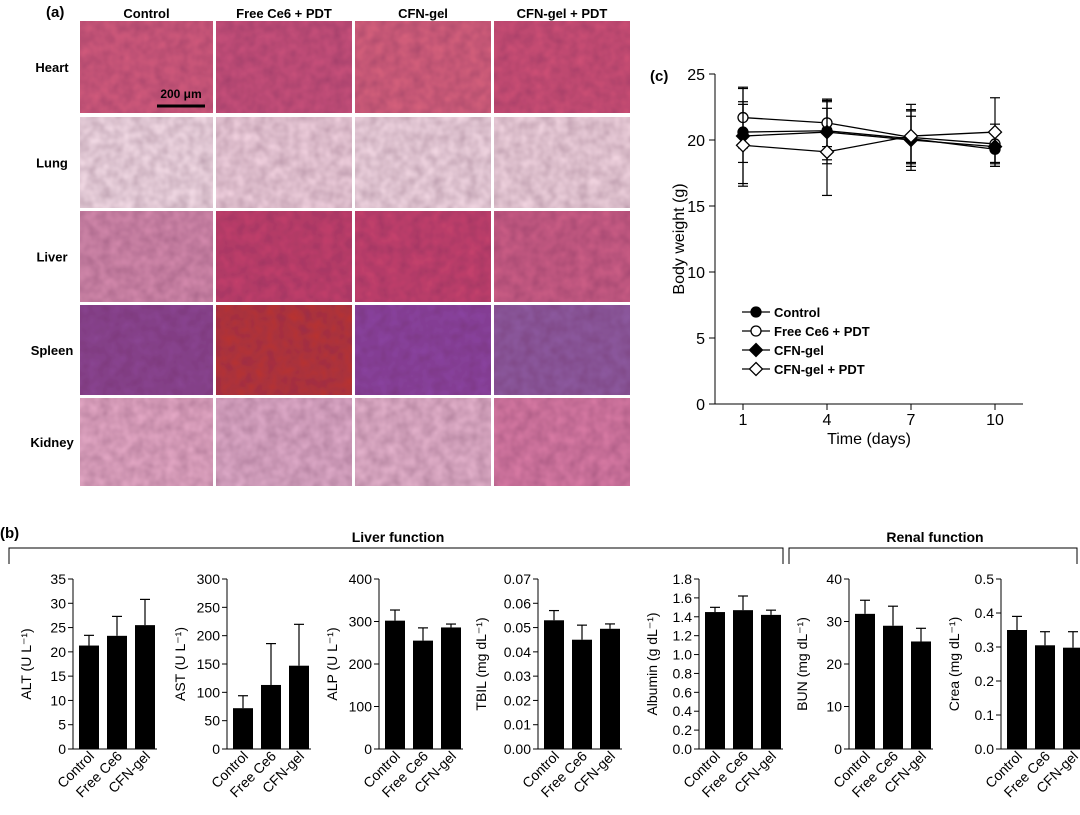 This screenshot has width=1080, height=815. Describe the element at coordinates (517, 725) in the screenshot. I see `y-tick-label: 0.01` at that location.